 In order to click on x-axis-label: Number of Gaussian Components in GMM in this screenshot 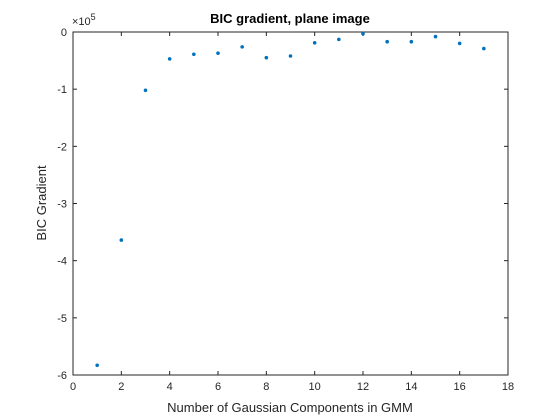, I will do `click(290, 407)`.